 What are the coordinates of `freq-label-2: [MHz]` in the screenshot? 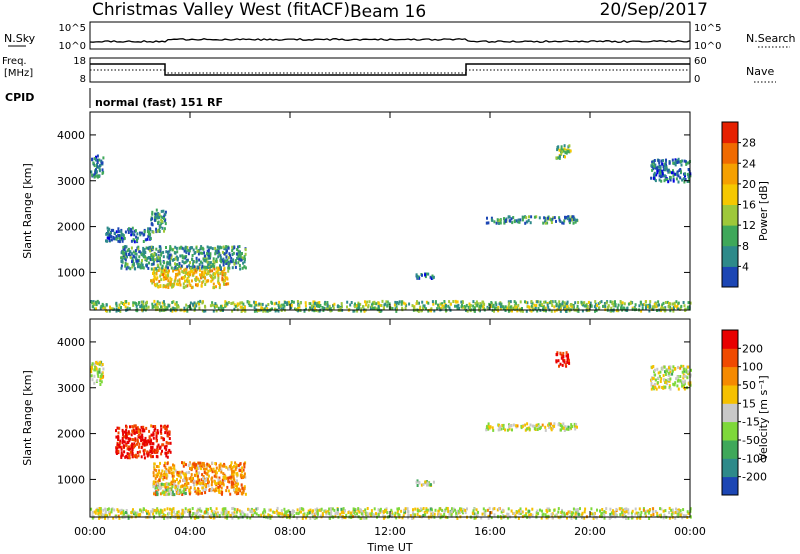 It's located at (18, 73).